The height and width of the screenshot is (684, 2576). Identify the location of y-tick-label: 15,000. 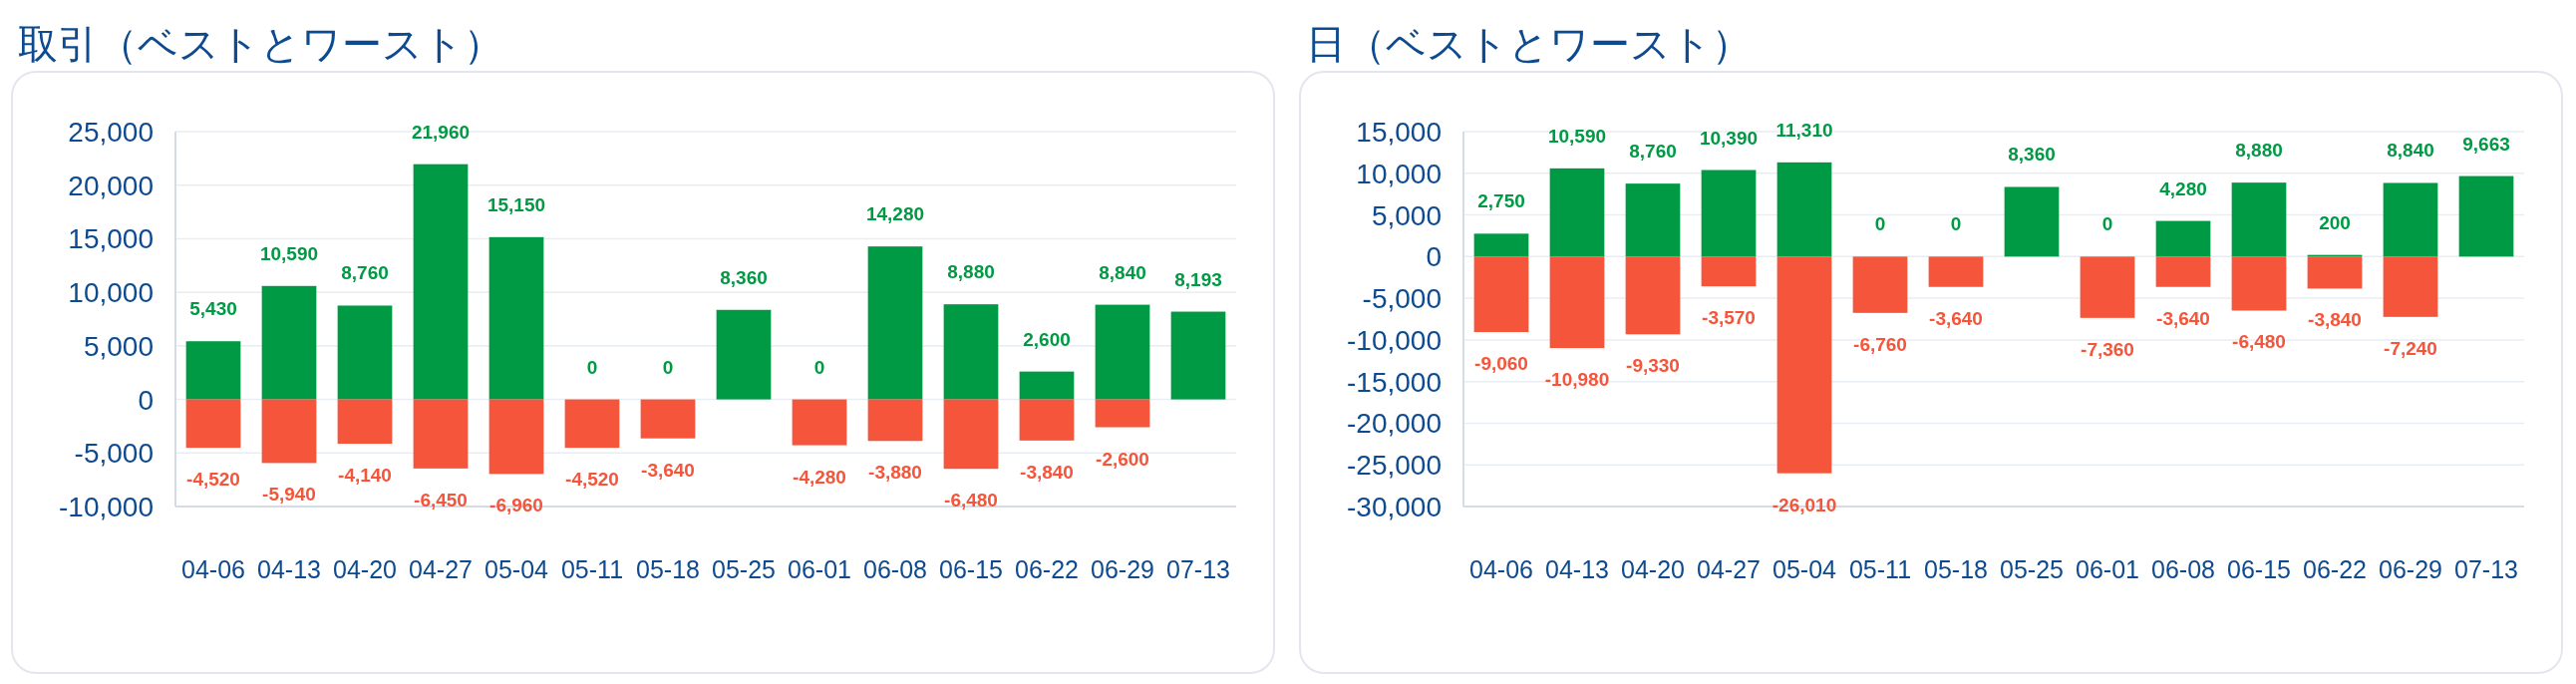
(111, 239).